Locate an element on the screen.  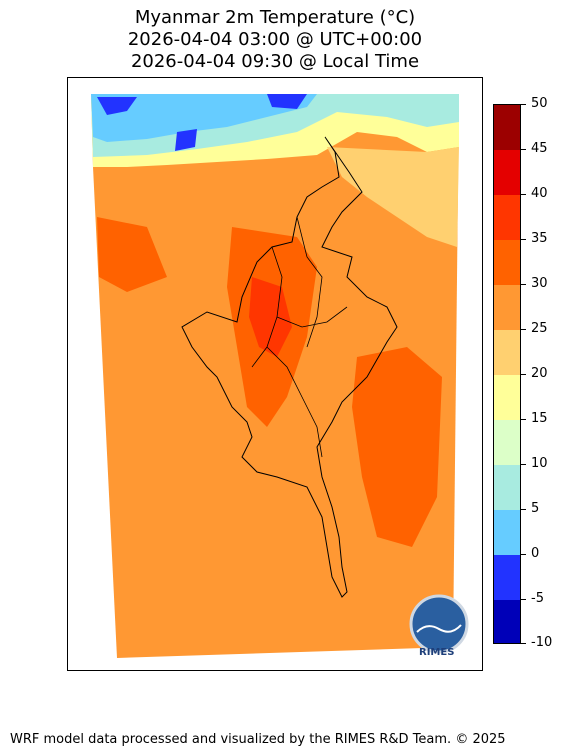
colorbar-tick-label: 20 is located at coordinates (539, 373).